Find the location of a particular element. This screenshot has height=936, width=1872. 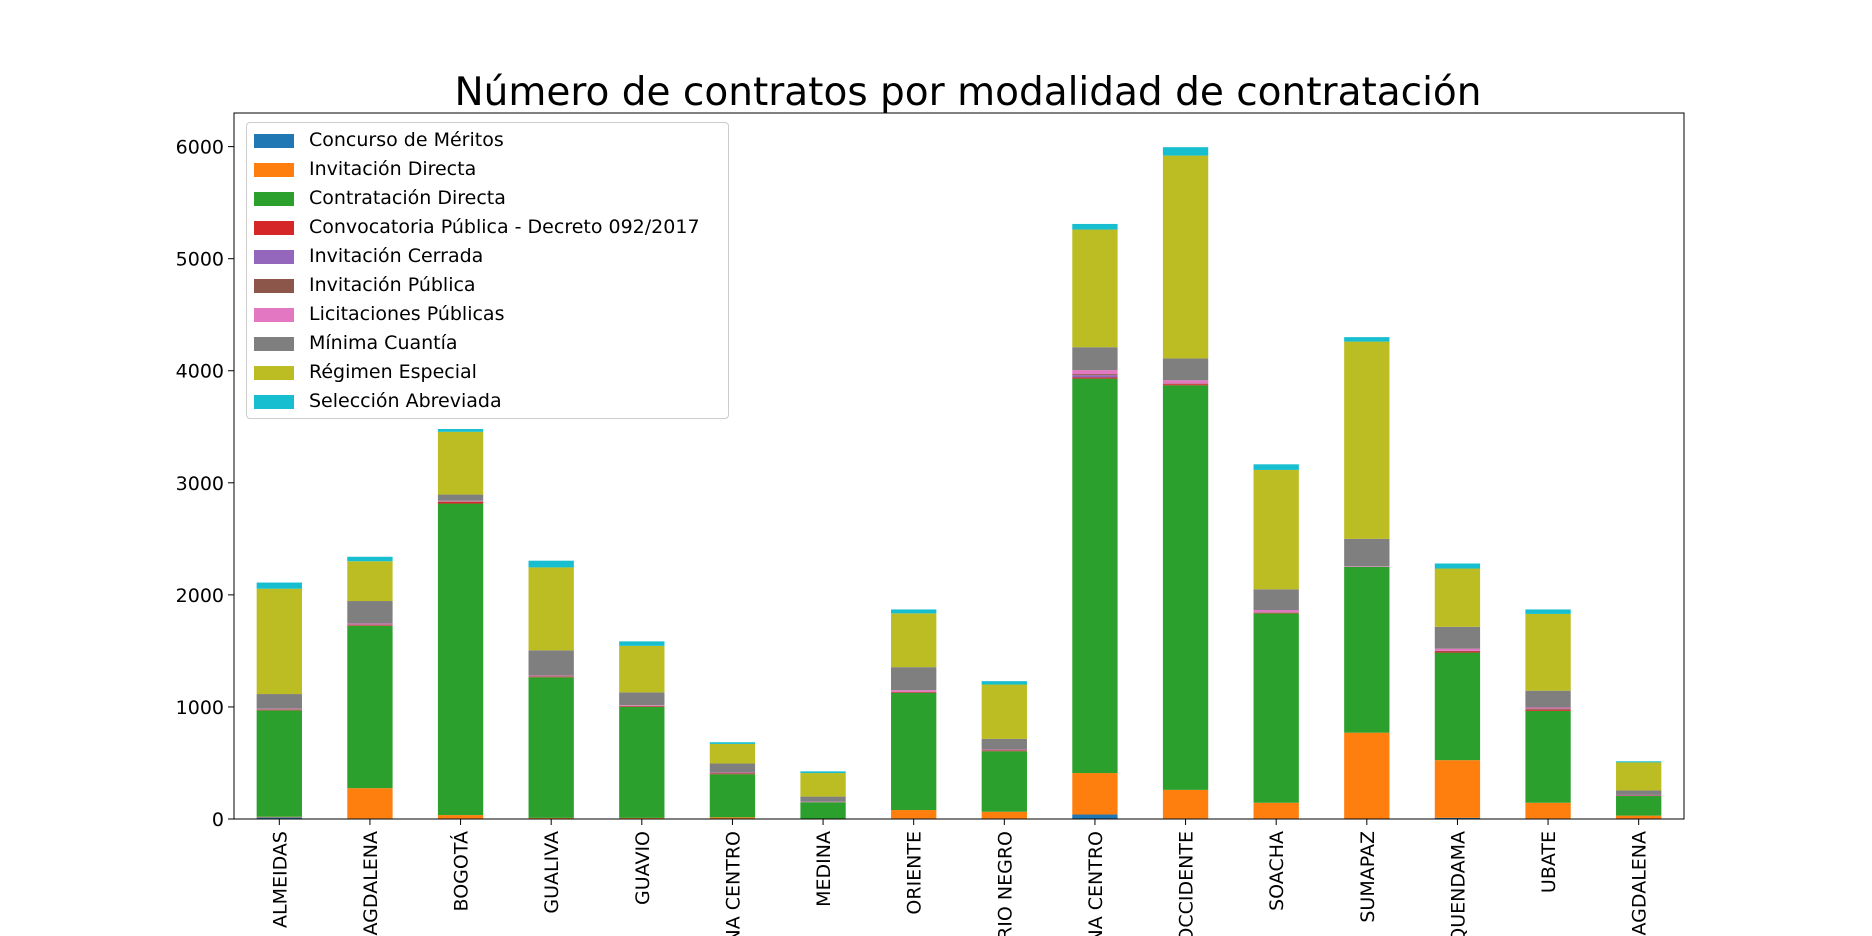

x-tick-label: BOGOTÁ is located at coordinates (461, 871).